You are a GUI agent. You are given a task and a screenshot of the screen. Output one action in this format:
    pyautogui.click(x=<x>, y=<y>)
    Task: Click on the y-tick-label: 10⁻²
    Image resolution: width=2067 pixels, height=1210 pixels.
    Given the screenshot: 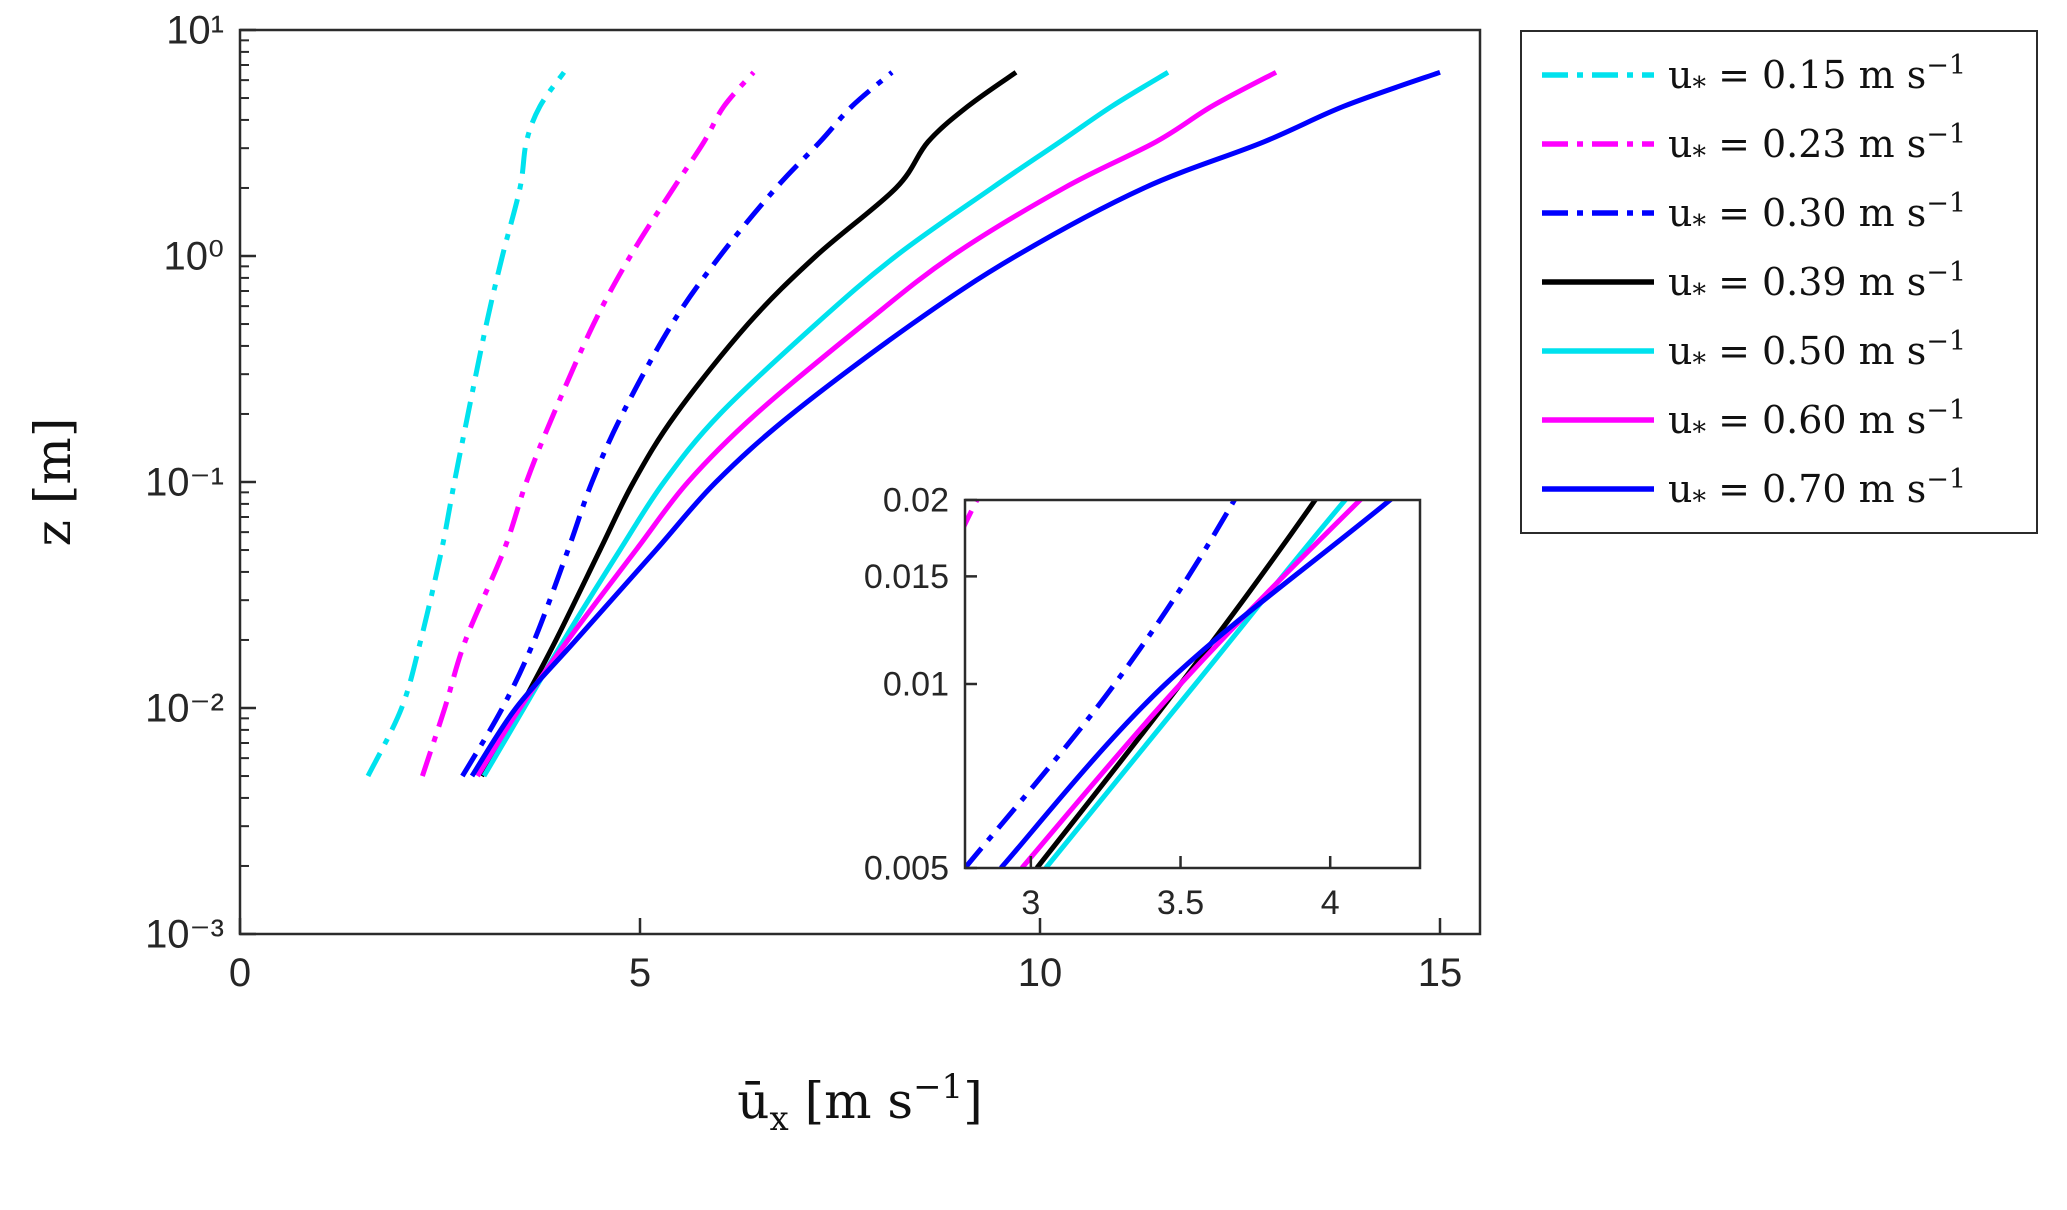 What is the action you would take?
    pyautogui.click(x=184, y=709)
    